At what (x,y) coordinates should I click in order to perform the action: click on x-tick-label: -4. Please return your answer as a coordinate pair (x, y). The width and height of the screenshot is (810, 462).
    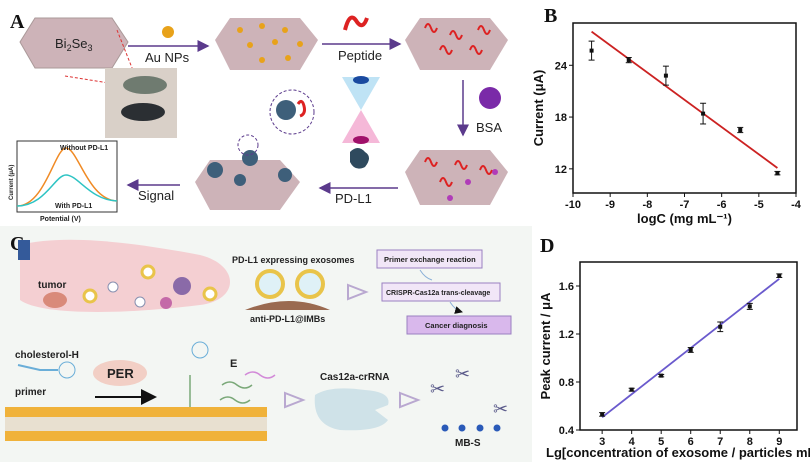
    Looking at the image, I should click on (796, 205).